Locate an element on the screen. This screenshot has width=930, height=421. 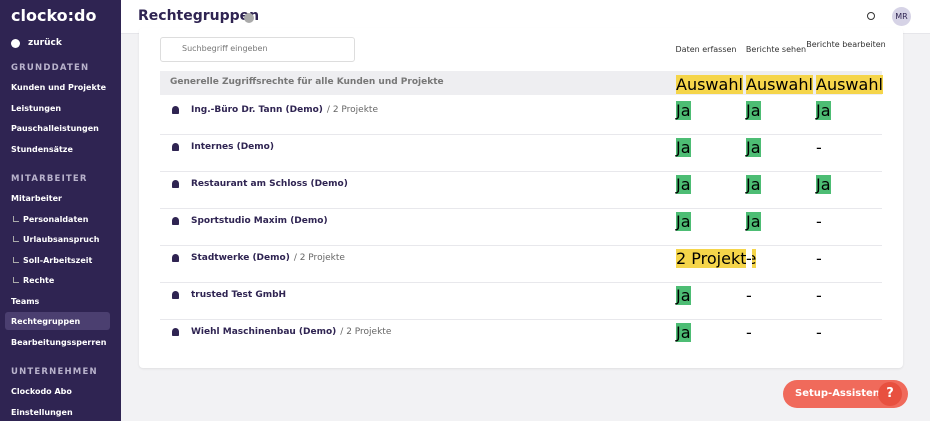
nav-item: Soll-Arbeitszeit is located at coordinates (58, 260).